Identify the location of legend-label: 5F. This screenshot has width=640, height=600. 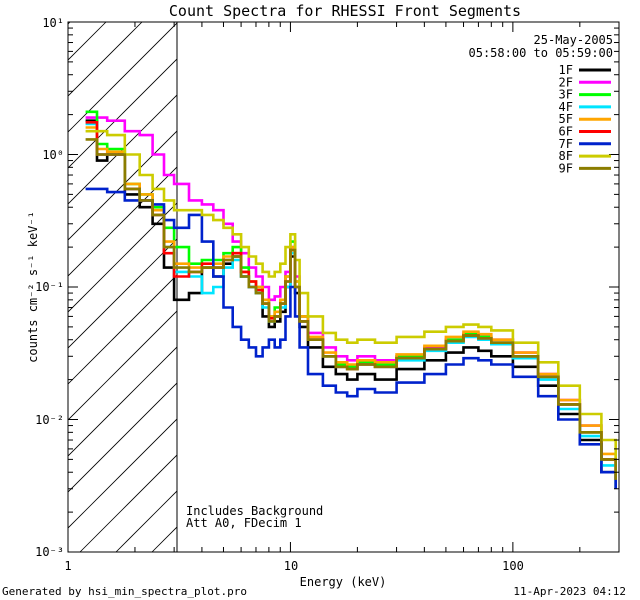
(566, 119).